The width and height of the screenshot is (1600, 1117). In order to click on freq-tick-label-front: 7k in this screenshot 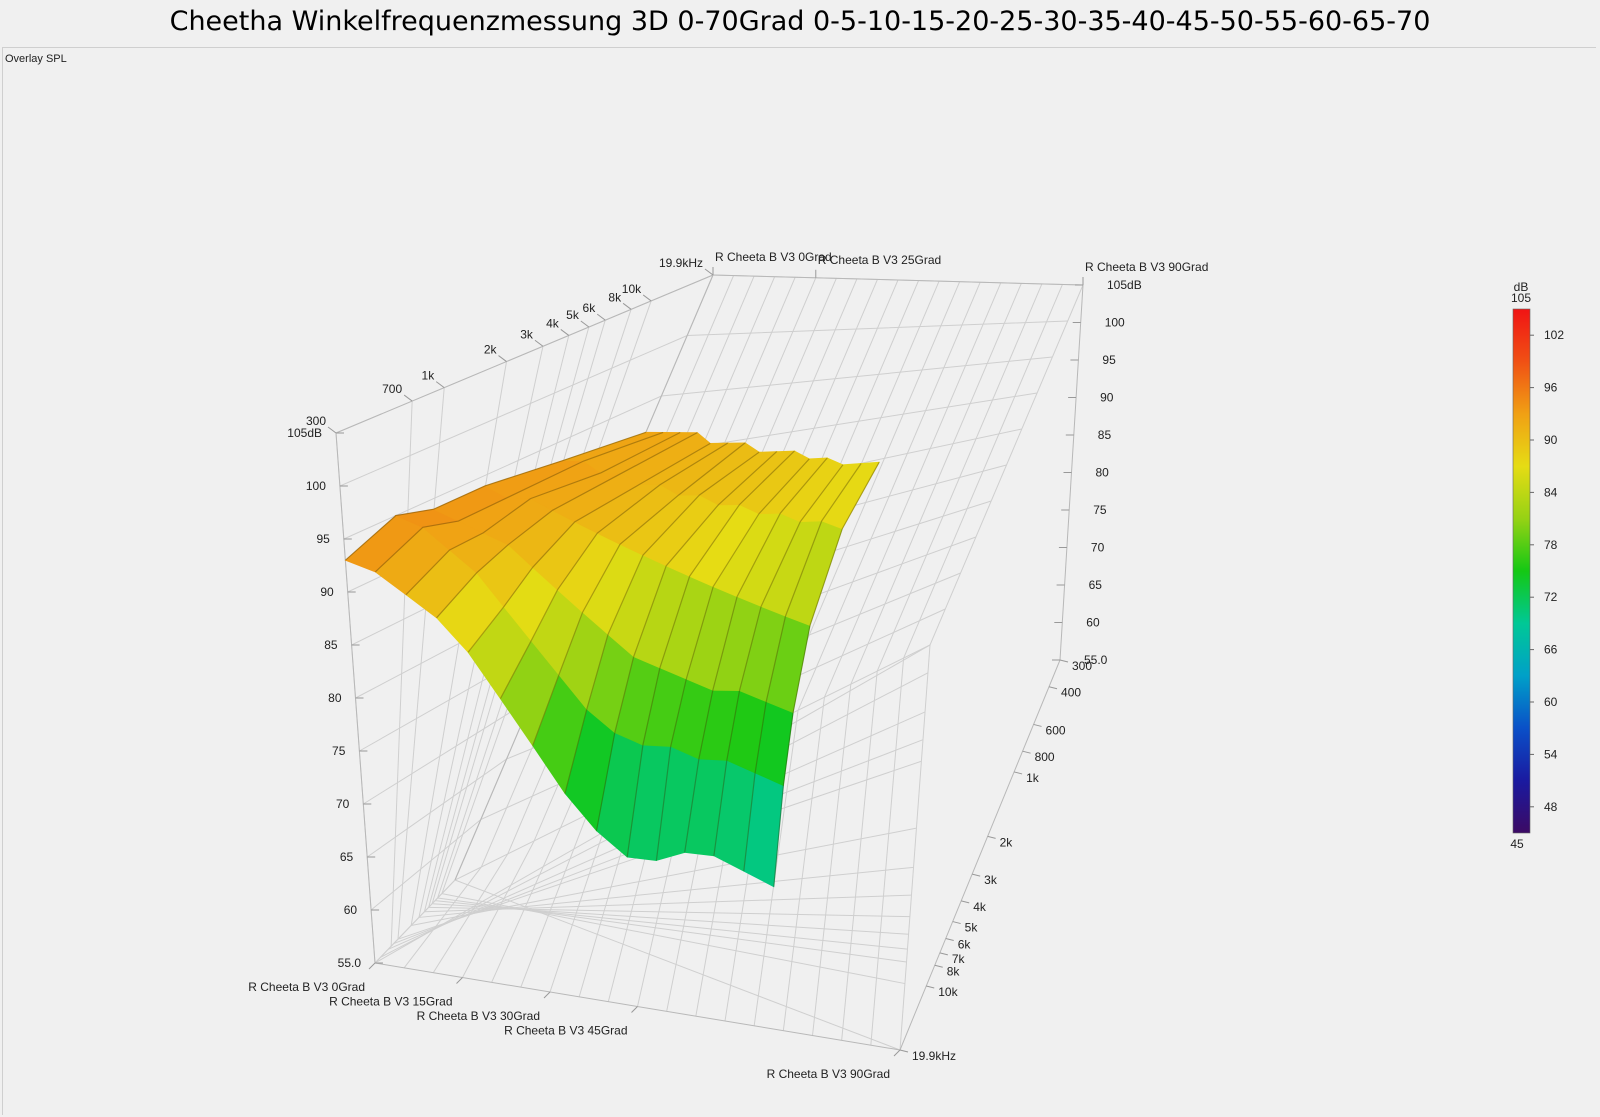, I will do `click(959, 959)`.